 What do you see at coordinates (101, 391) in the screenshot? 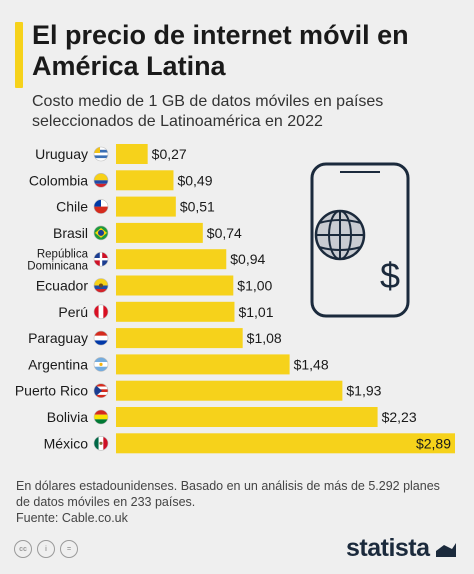
I see `flag-puerto-rico-icon` at bounding box center [101, 391].